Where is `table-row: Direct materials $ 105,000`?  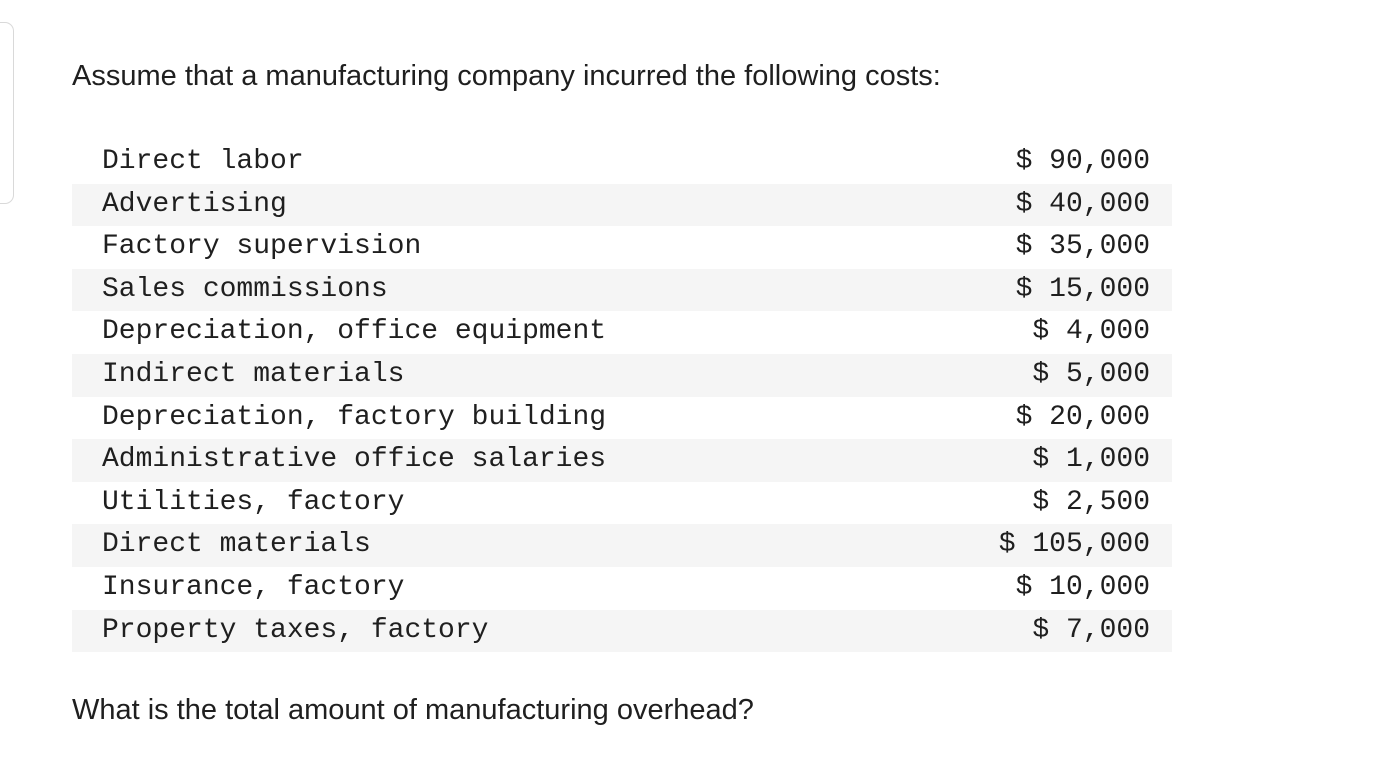 table-row: Direct materials $ 105,000 is located at coordinates (622, 545).